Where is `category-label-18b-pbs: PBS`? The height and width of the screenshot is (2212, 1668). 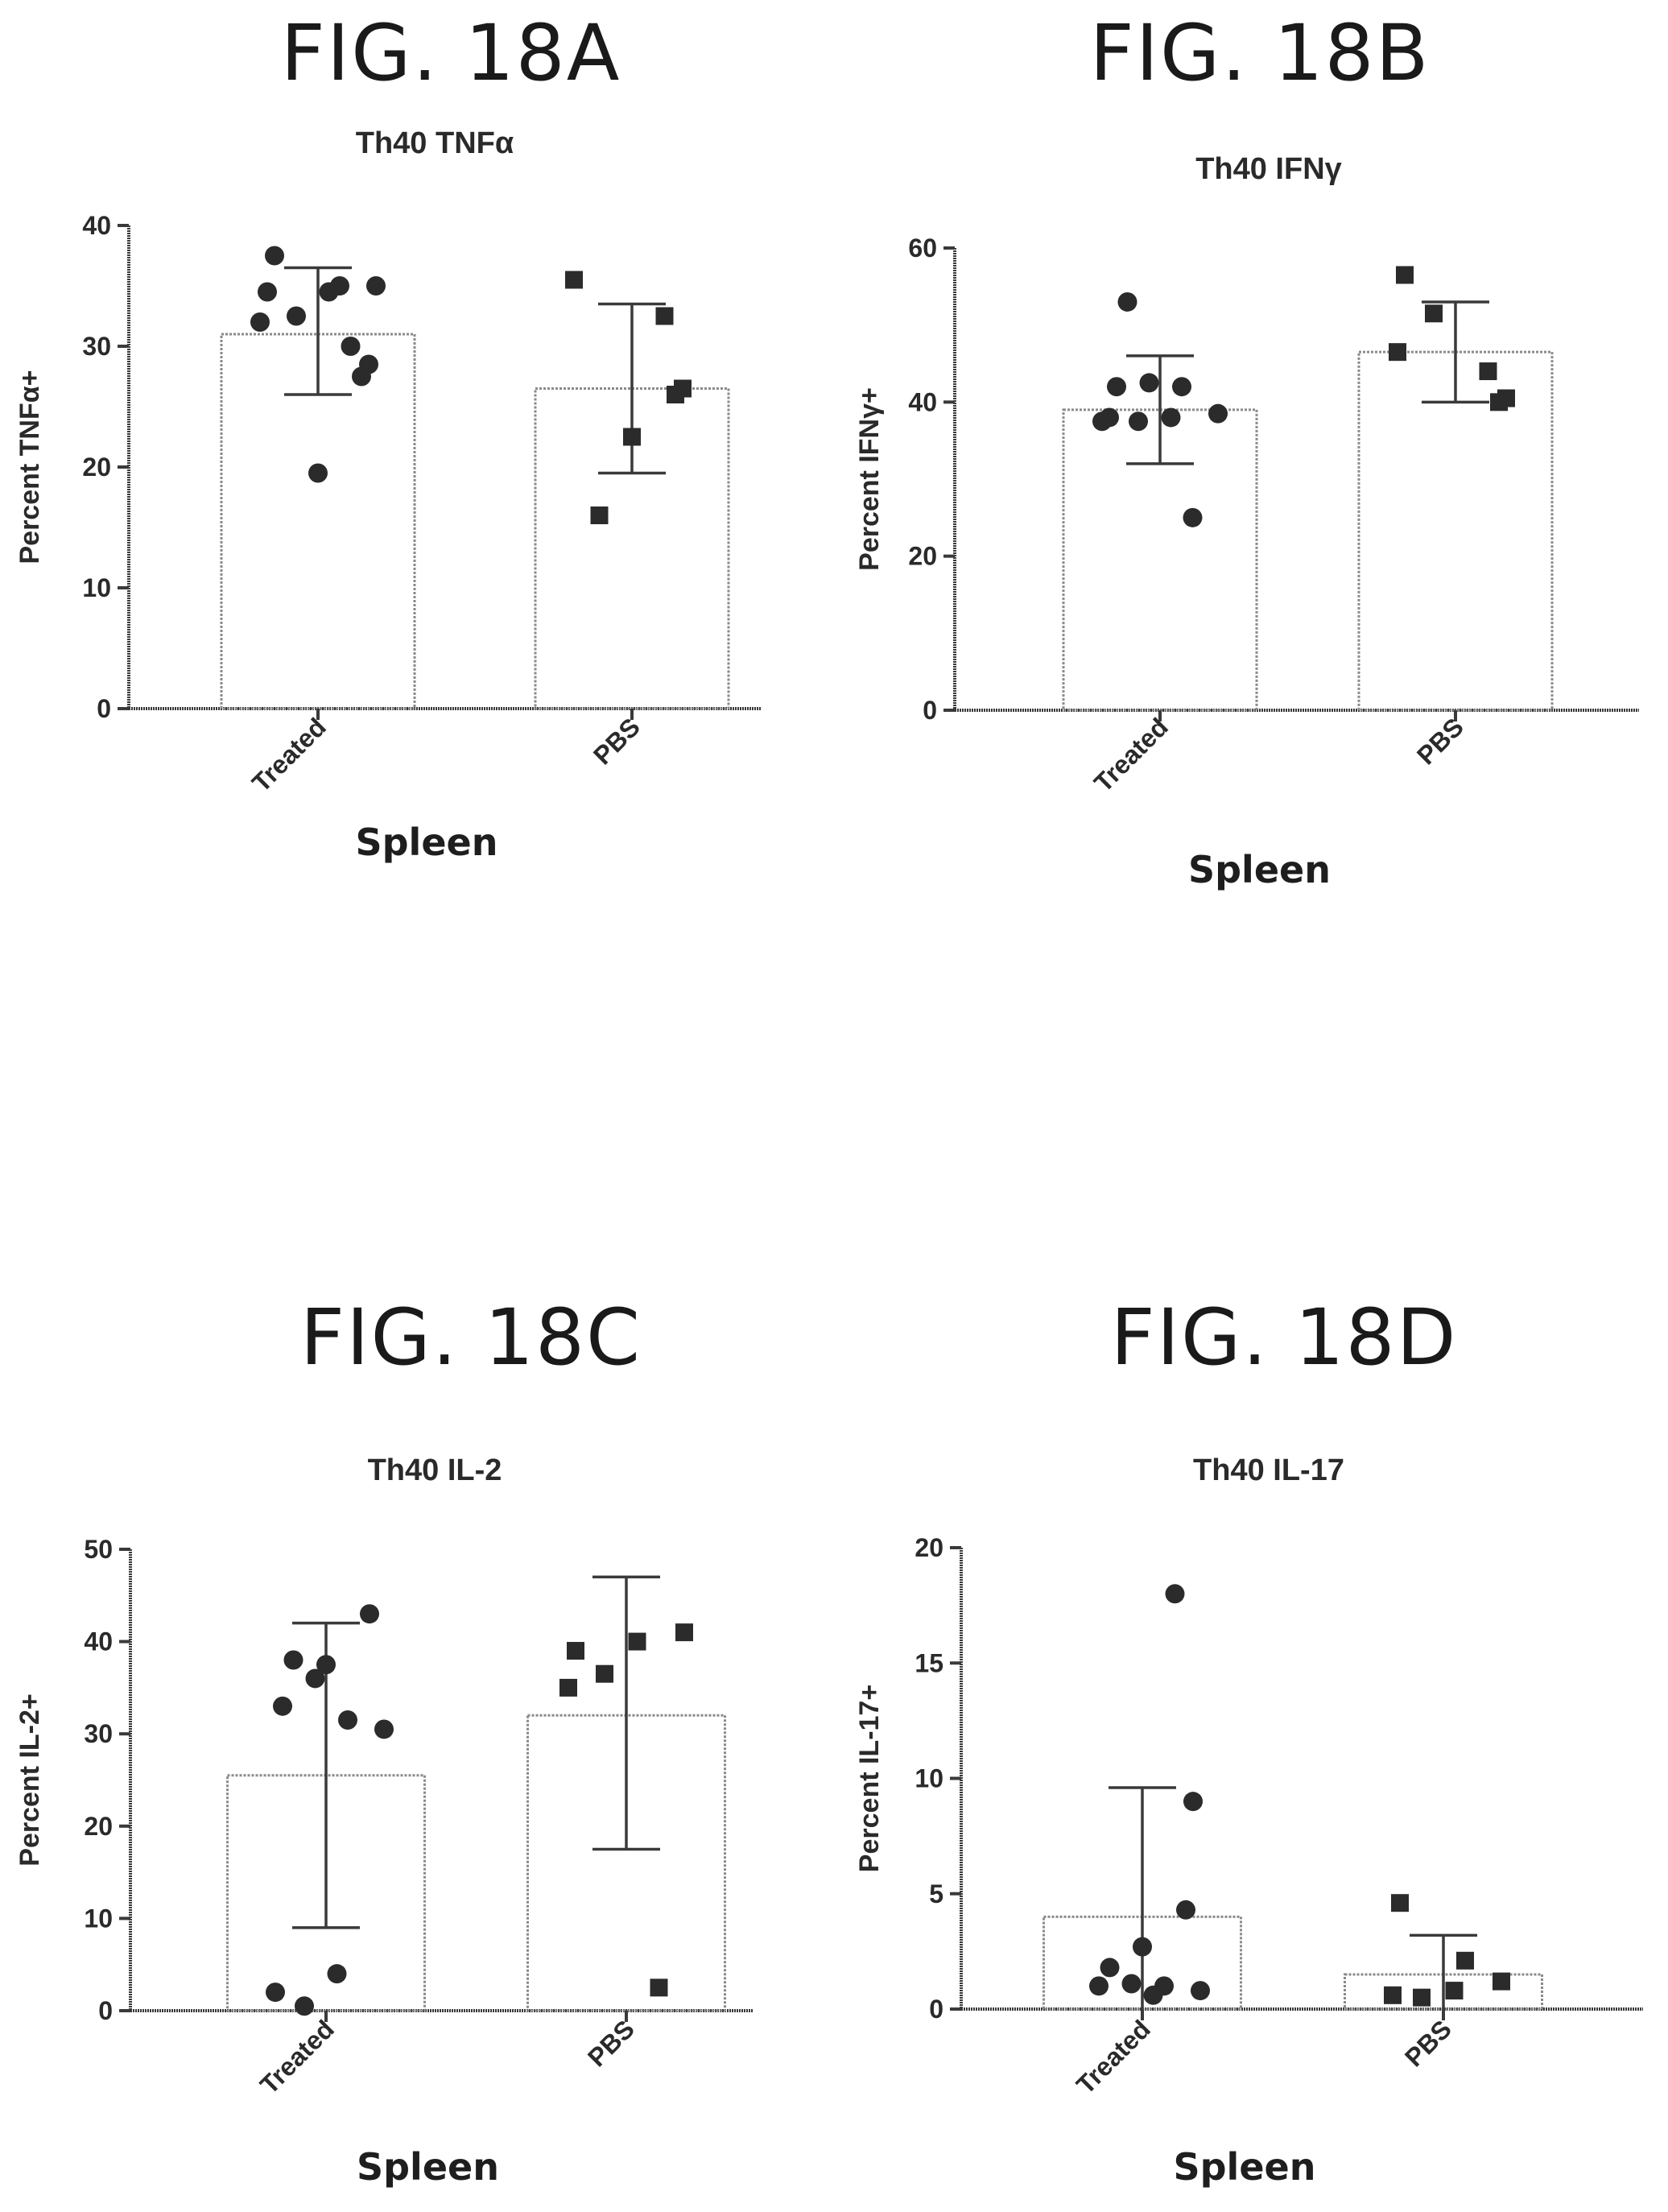
category-label-18b-pbs: PBS is located at coordinates (1440, 741).